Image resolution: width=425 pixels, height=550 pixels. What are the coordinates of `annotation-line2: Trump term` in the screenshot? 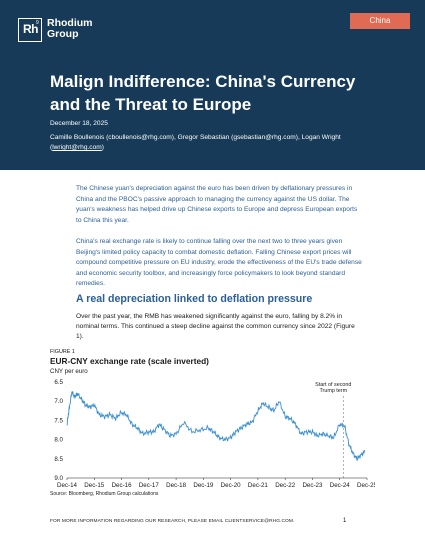 It's located at (333, 391).